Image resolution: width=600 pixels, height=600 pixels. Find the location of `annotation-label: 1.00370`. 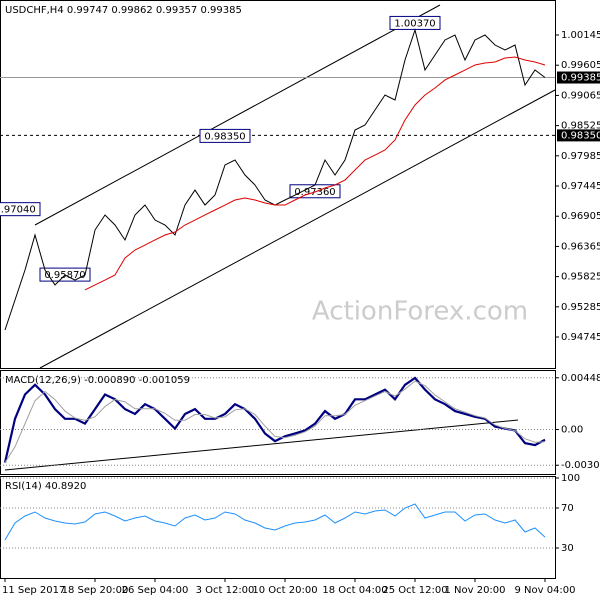

annotation-label: 1.00370 is located at coordinates (414, 23).